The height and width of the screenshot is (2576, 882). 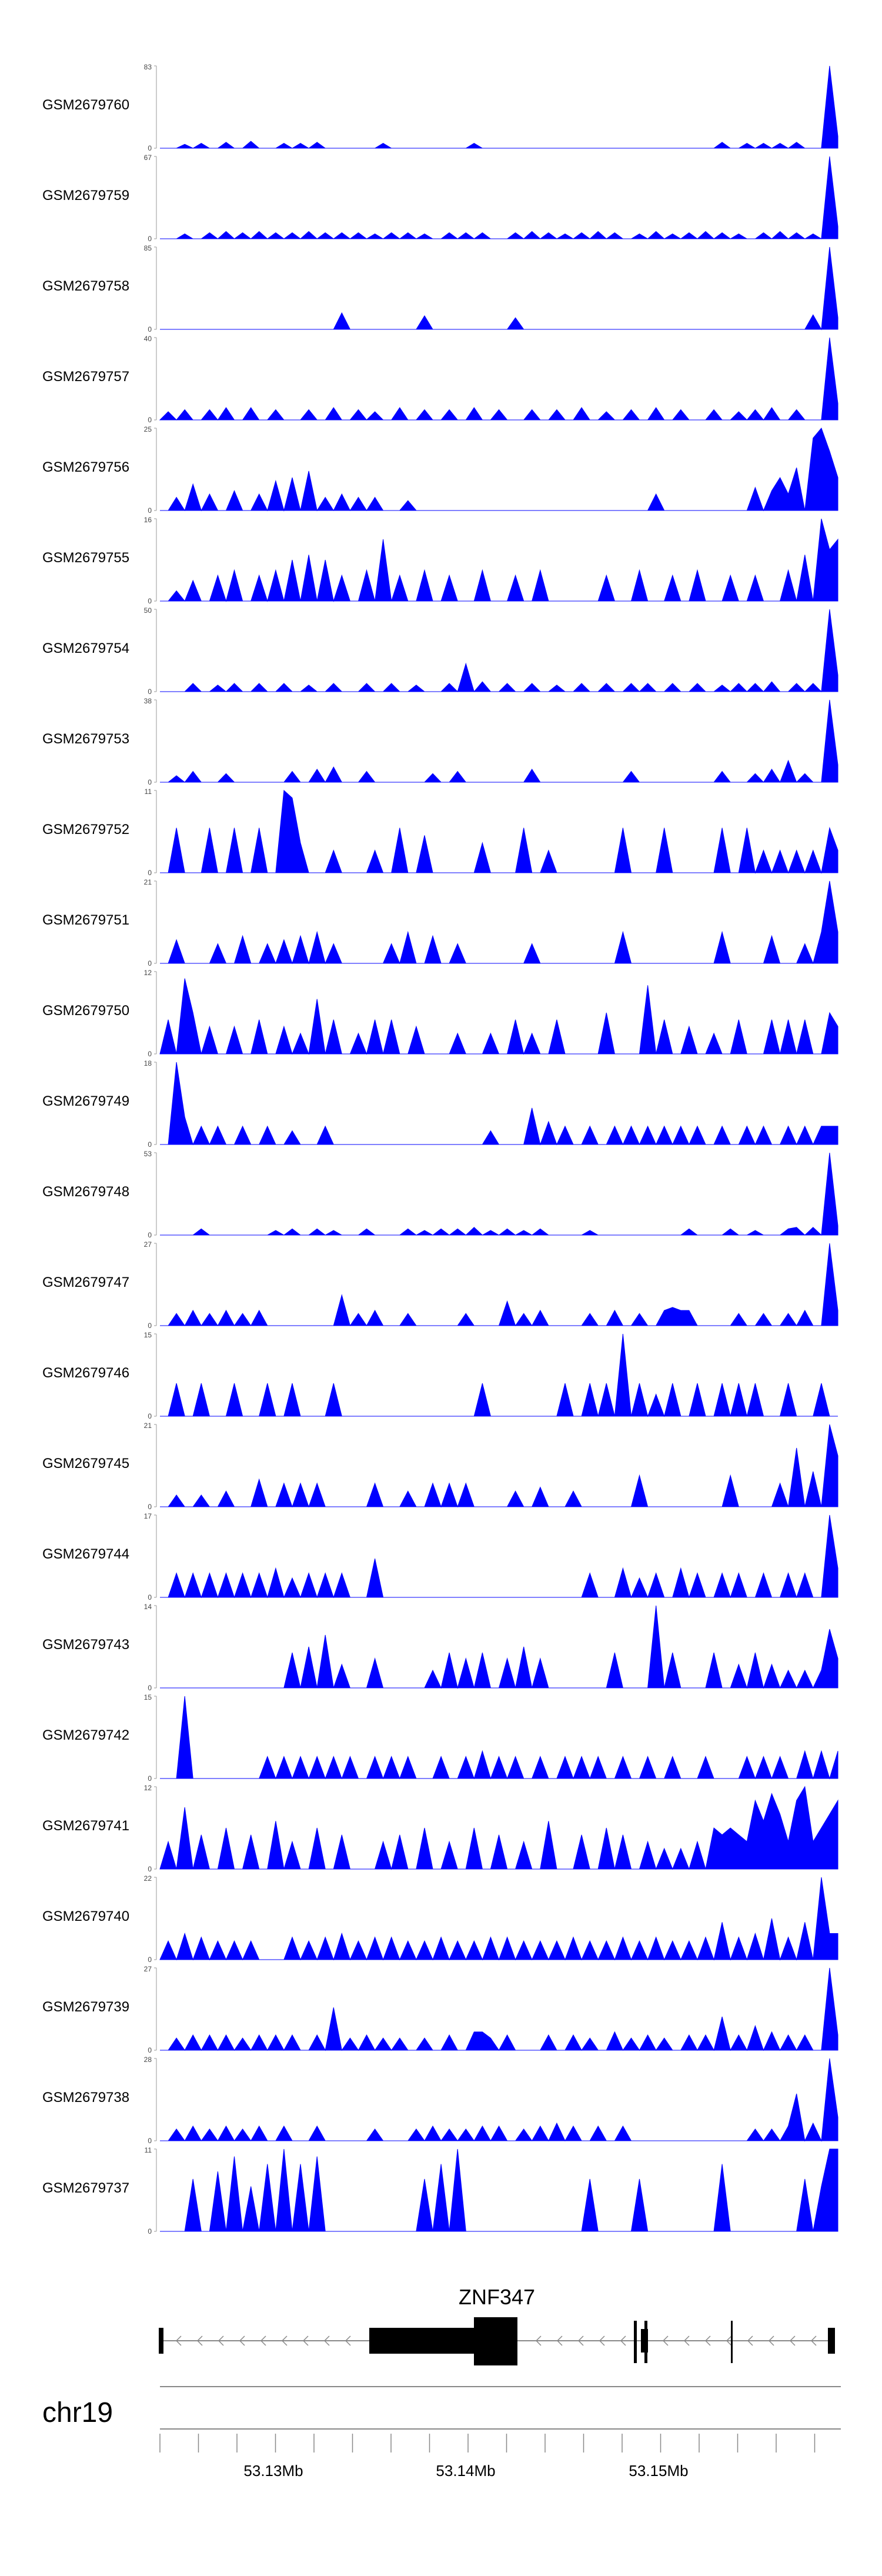 I want to click on track-label: GSM2679746, so click(x=85, y=1373).